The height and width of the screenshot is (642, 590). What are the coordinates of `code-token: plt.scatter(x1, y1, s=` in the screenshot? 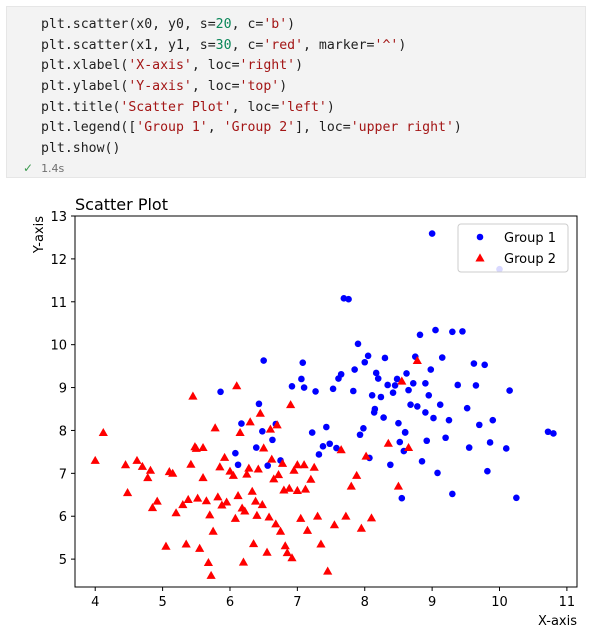 It's located at (128, 45).